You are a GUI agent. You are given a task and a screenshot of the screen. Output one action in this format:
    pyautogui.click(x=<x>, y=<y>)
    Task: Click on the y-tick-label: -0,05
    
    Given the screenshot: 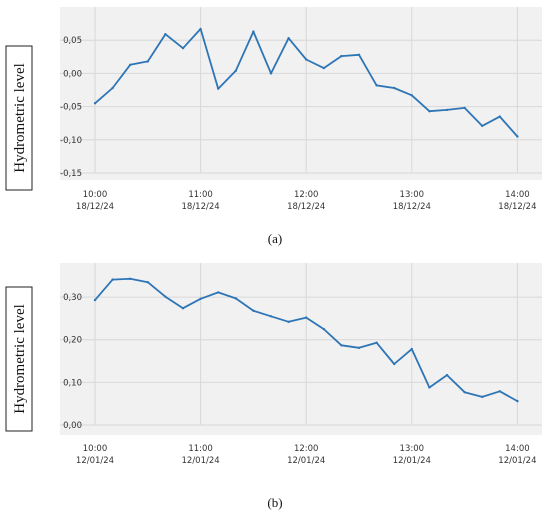 What is the action you would take?
    pyautogui.click(x=71, y=108)
    